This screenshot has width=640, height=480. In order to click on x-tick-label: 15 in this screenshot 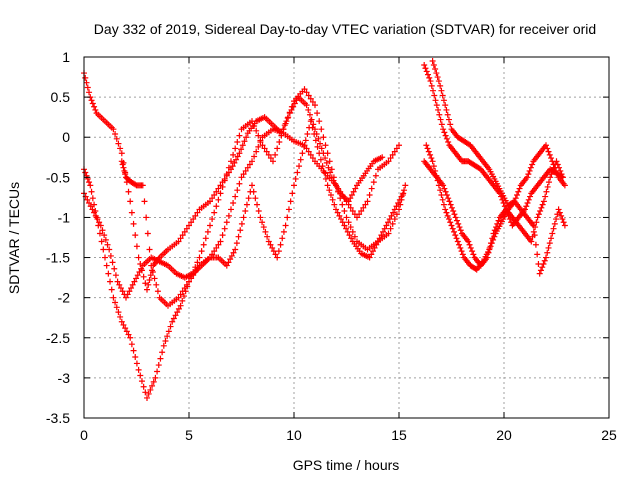, I will do `click(399, 435)`.